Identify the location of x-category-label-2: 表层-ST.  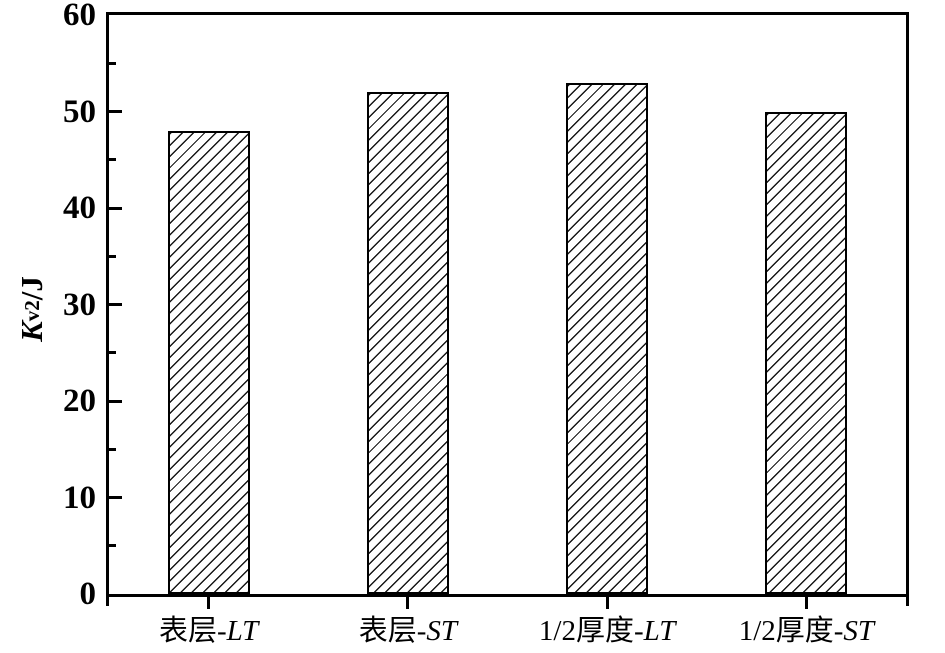
(408, 631).